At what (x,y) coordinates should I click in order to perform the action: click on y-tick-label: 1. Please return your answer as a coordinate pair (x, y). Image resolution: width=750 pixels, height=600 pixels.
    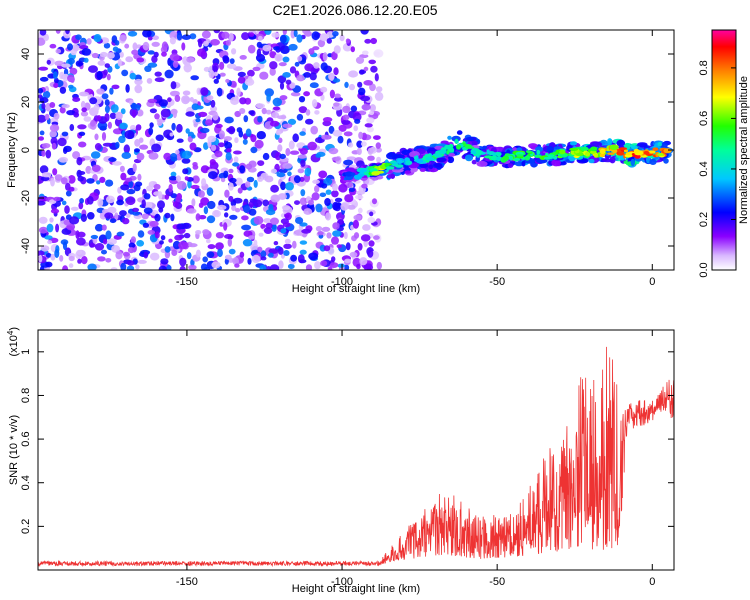
    Looking at the image, I should click on (26, 352).